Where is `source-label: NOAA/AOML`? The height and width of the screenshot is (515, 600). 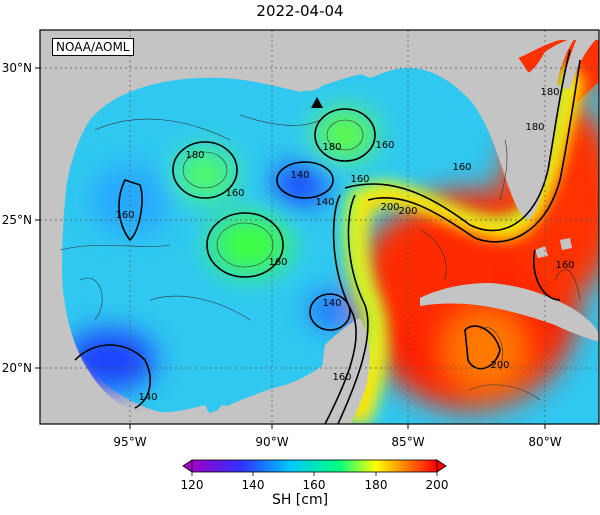 source-label: NOAA/AOML is located at coordinates (93, 47).